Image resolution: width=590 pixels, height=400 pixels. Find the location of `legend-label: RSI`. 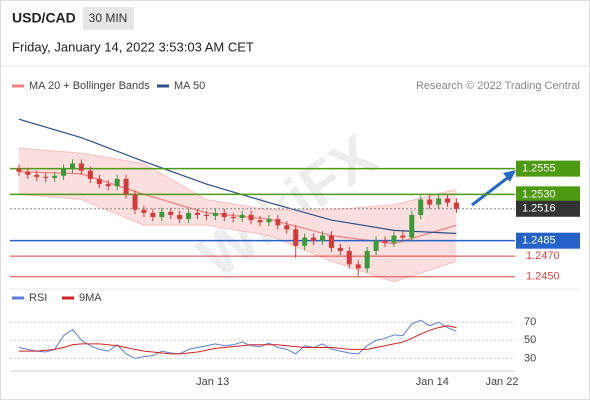

legend-label: RSI is located at coordinates (38, 298).